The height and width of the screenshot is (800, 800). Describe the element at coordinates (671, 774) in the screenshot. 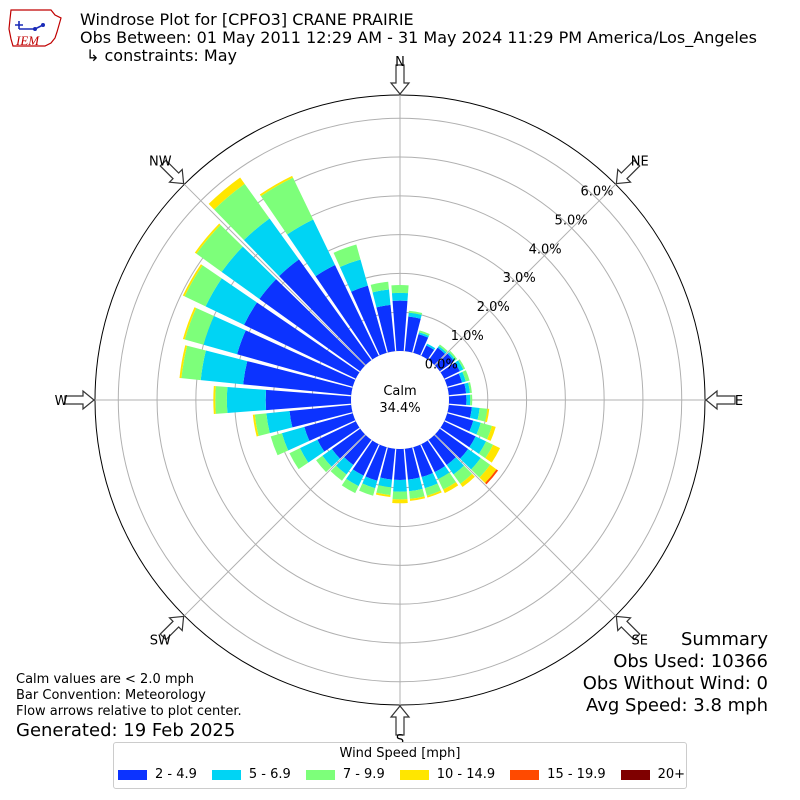

I see `legend-label: 20+` at that location.